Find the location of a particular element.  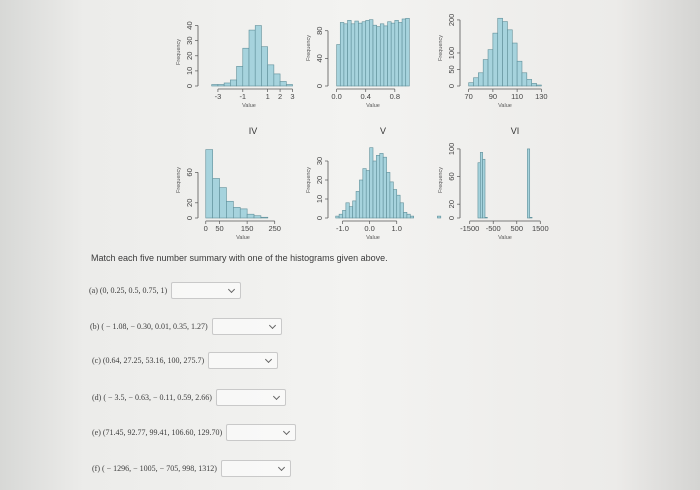

panel-2-x-tick-label: 0.4 is located at coordinates (366, 96).